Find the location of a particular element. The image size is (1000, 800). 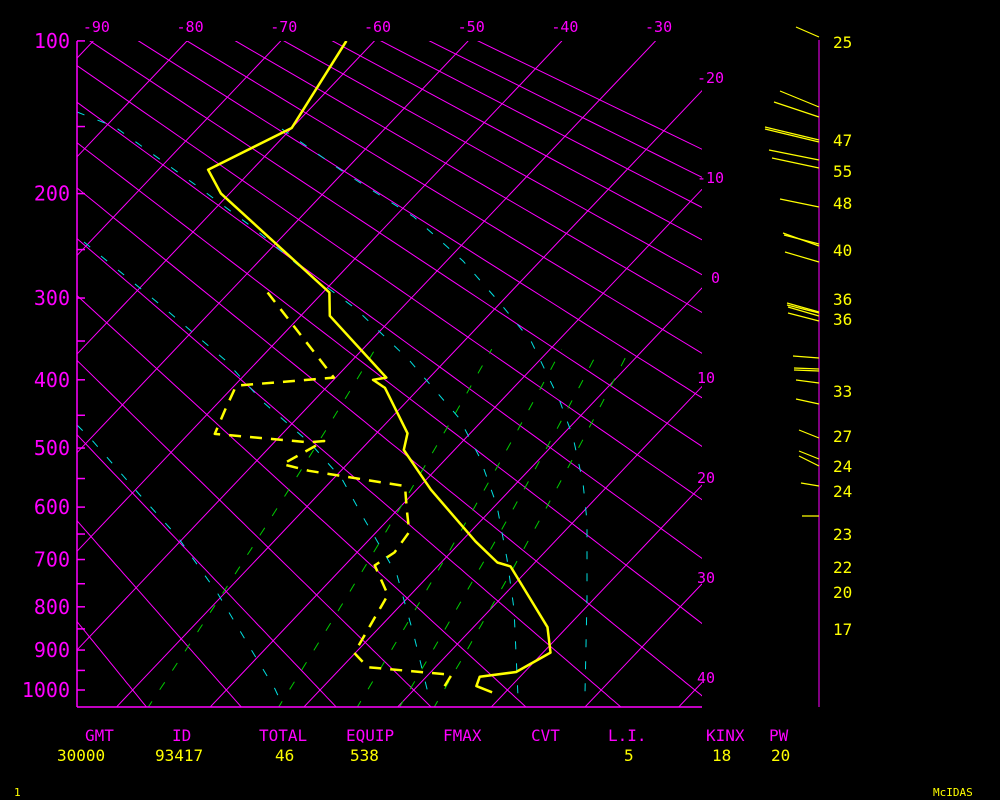

wind-speed-label: 22 is located at coordinates (842, 567).